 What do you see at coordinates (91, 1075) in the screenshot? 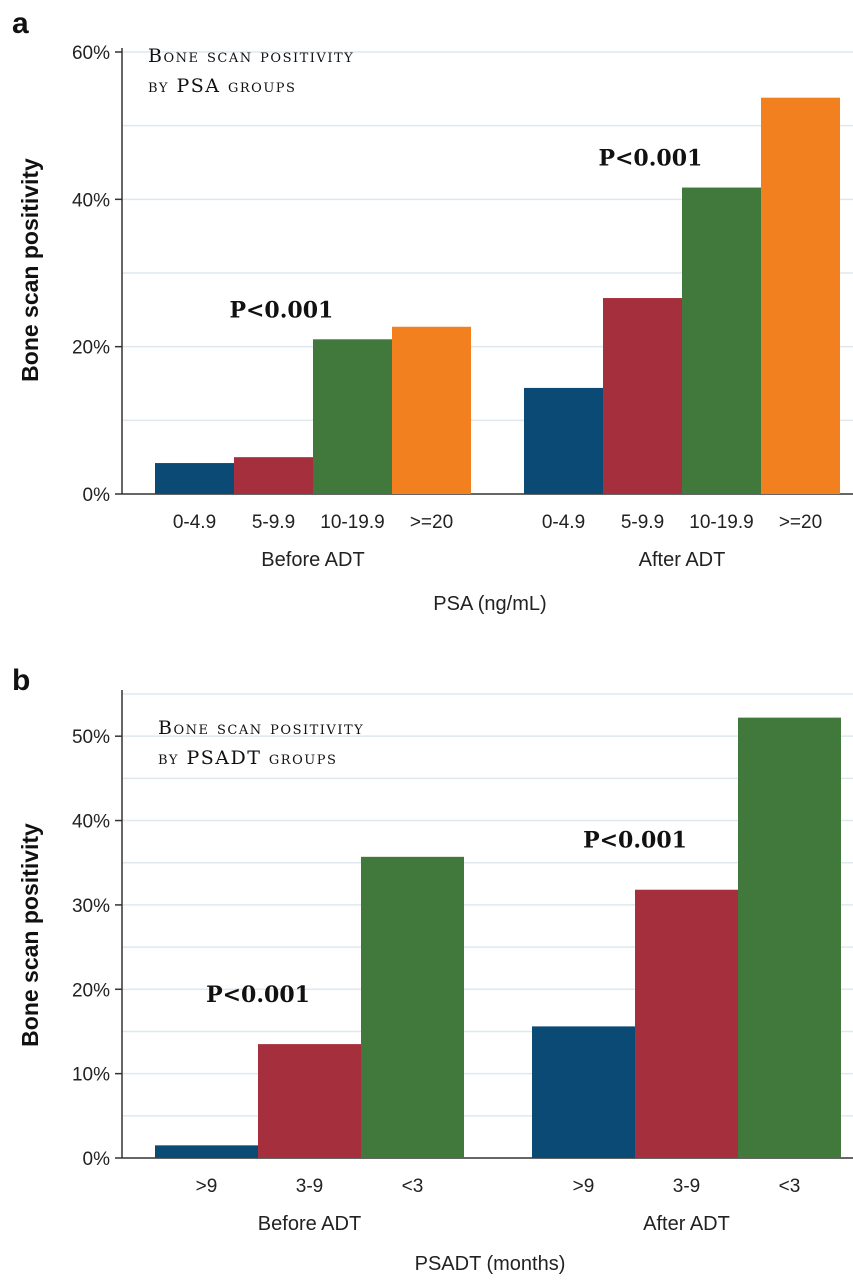
I see `y-tick-label: 10%` at bounding box center [91, 1075].